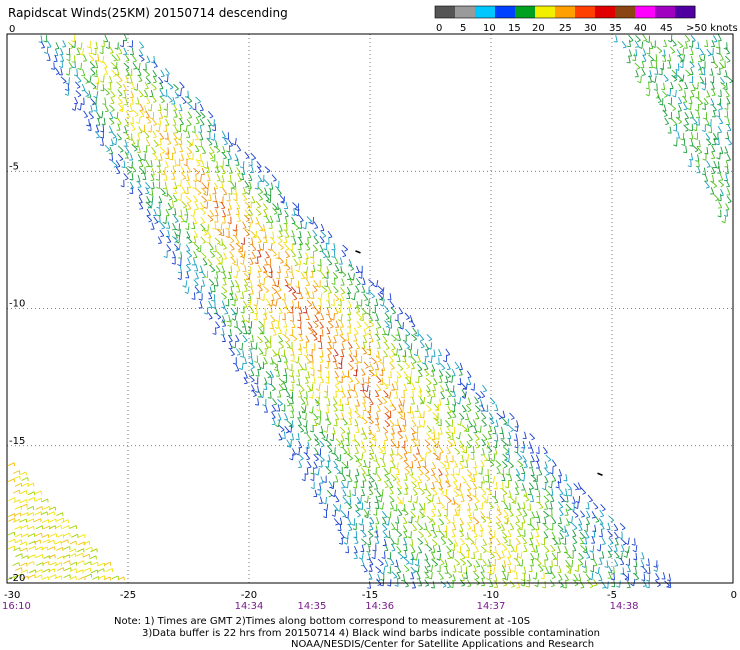  Describe the element at coordinates (586, 19) in the screenshot. I see `color-legend: 0 5 10 15 20 25 30 35 40 45 >50 knots` at that location.